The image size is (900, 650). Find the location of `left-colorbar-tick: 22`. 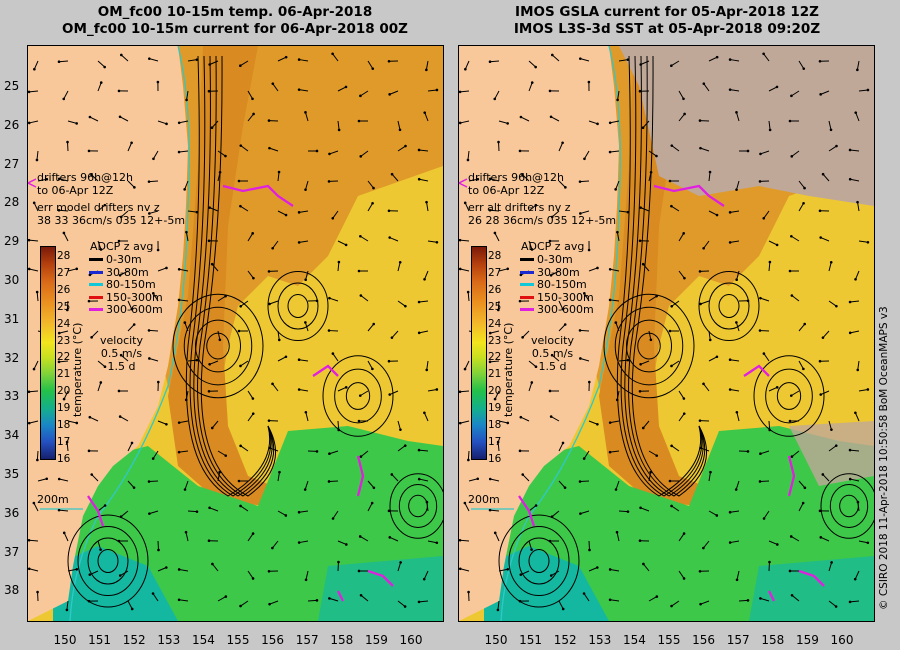

left-colorbar-tick: 22 is located at coordinates (64, 357).